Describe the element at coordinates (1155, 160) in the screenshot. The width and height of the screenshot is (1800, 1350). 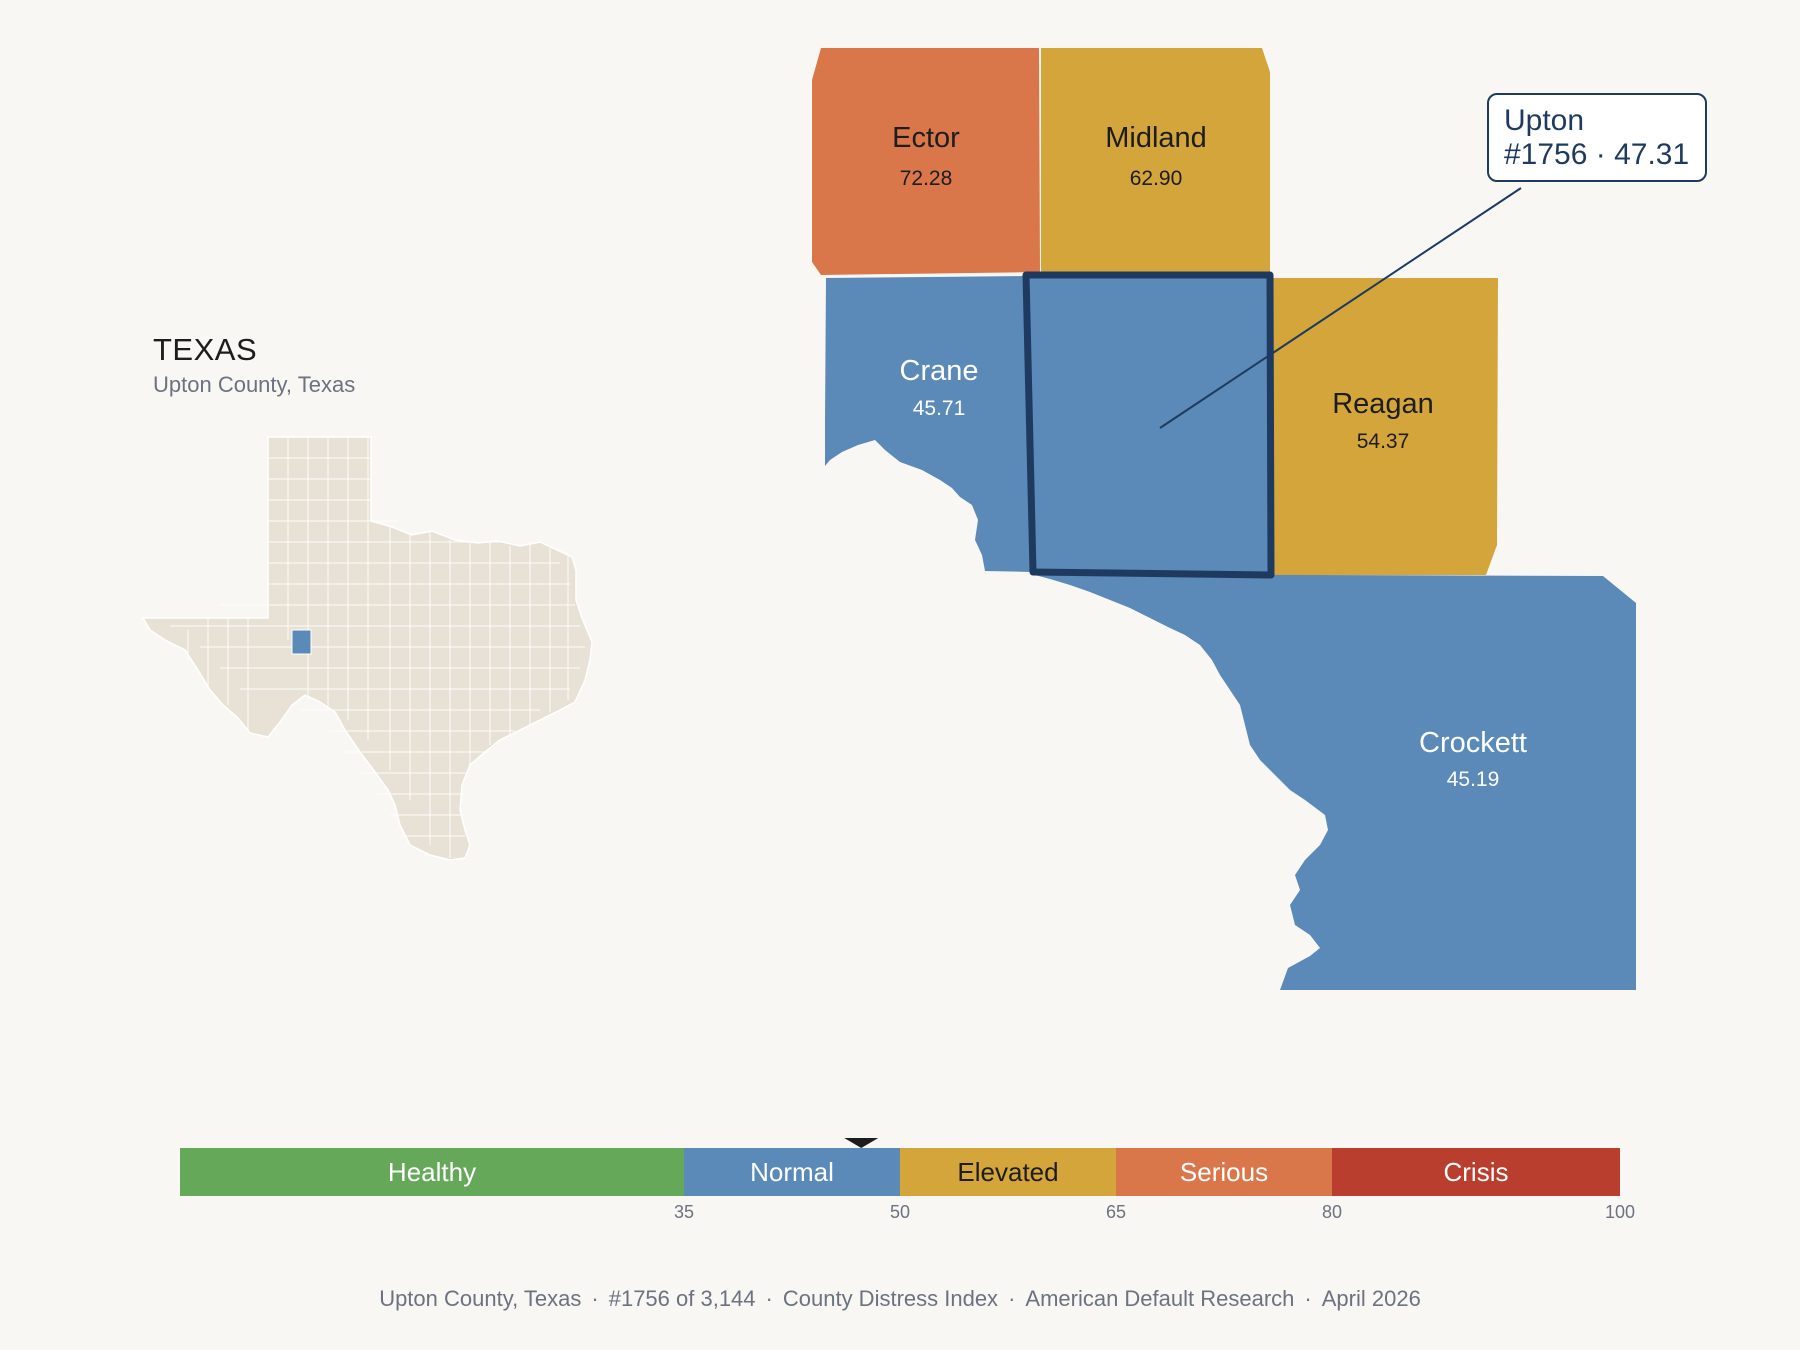
I see `county-midland` at that location.